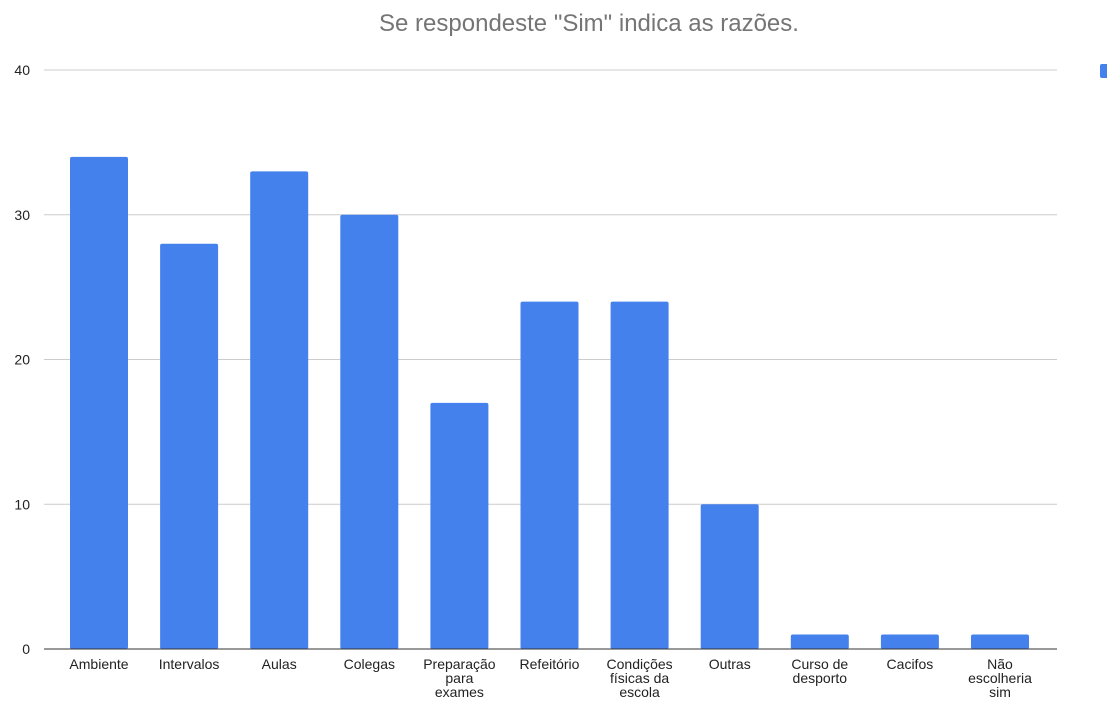 Image resolution: width=1107 pixels, height=702 pixels. I want to click on x-tick-label: Cacifos, so click(910, 664).